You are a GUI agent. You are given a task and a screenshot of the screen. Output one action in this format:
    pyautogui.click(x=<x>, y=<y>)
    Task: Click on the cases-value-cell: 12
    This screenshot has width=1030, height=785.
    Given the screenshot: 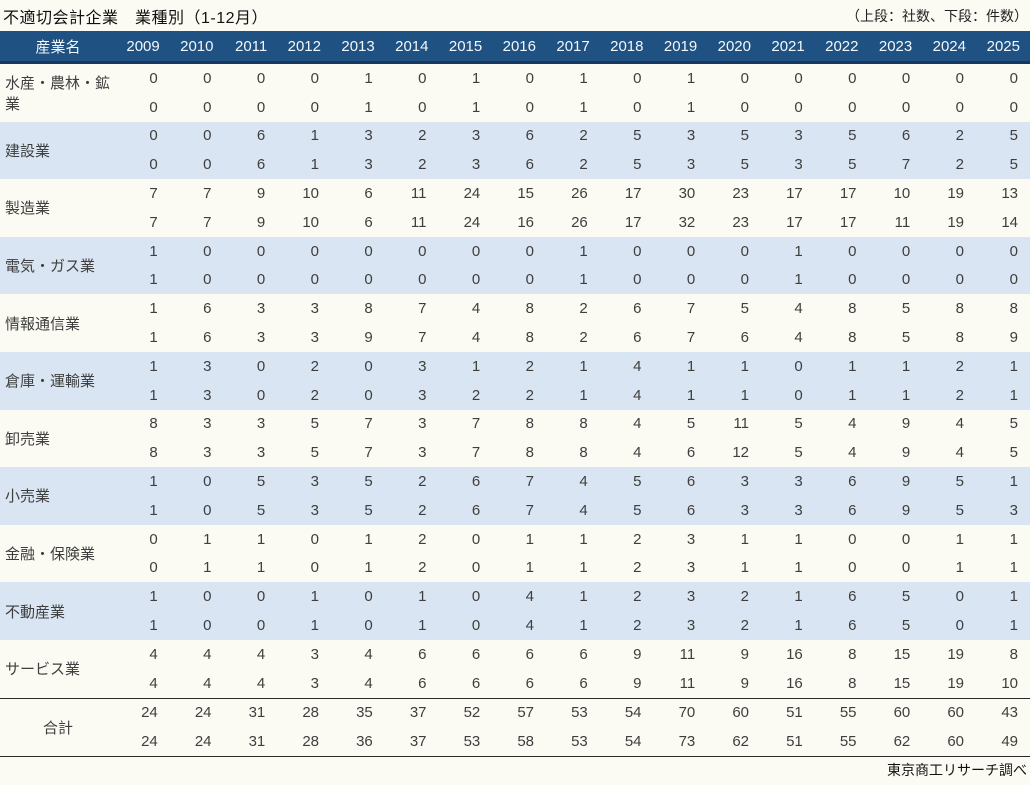 What is the action you would take?
    pyautogui.click(x=740, y=453)
    